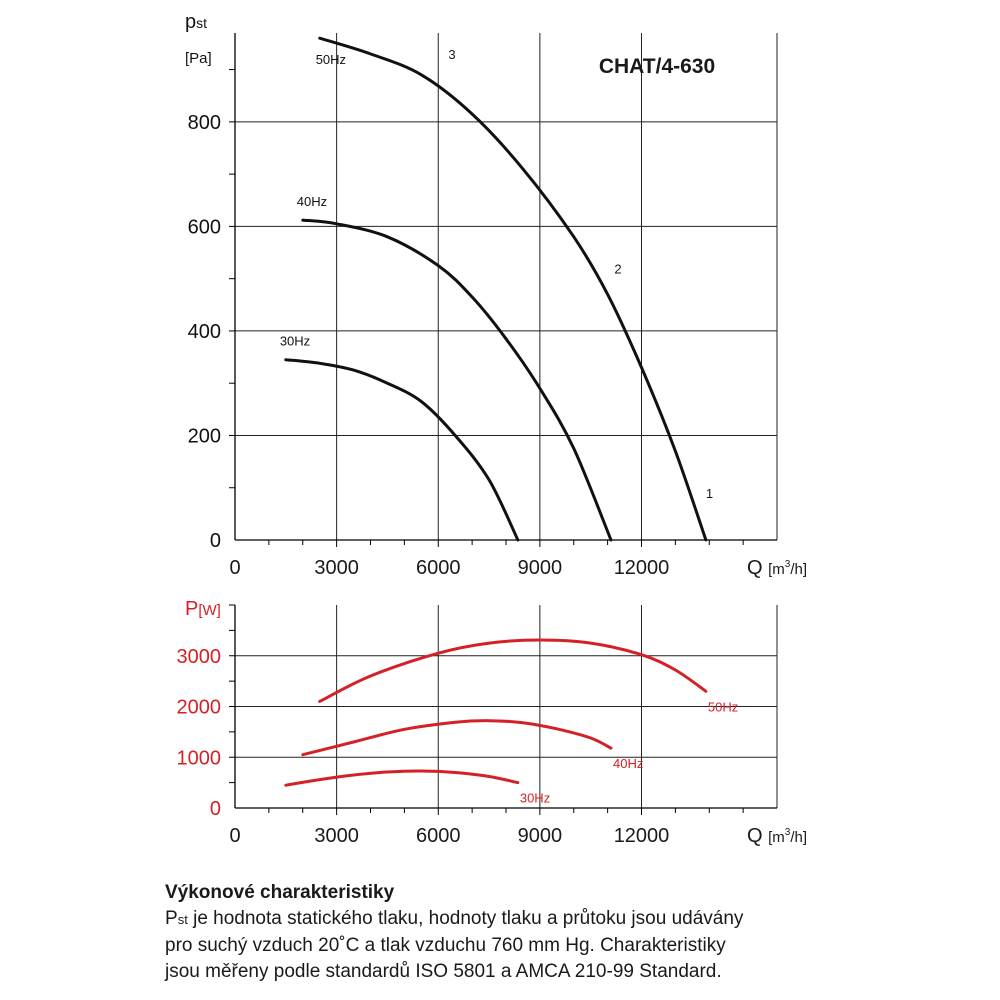 This screenshot has height=1000, width=1000. Describe the element at coordinates (451, 54) in the screenshot. I see `operating-point-label-3: 3` at that location.